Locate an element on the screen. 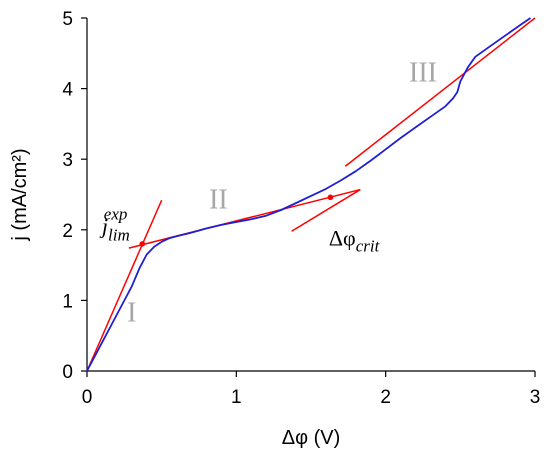  jlim-annotation: jlimexp is located at coordinates (114, 224).